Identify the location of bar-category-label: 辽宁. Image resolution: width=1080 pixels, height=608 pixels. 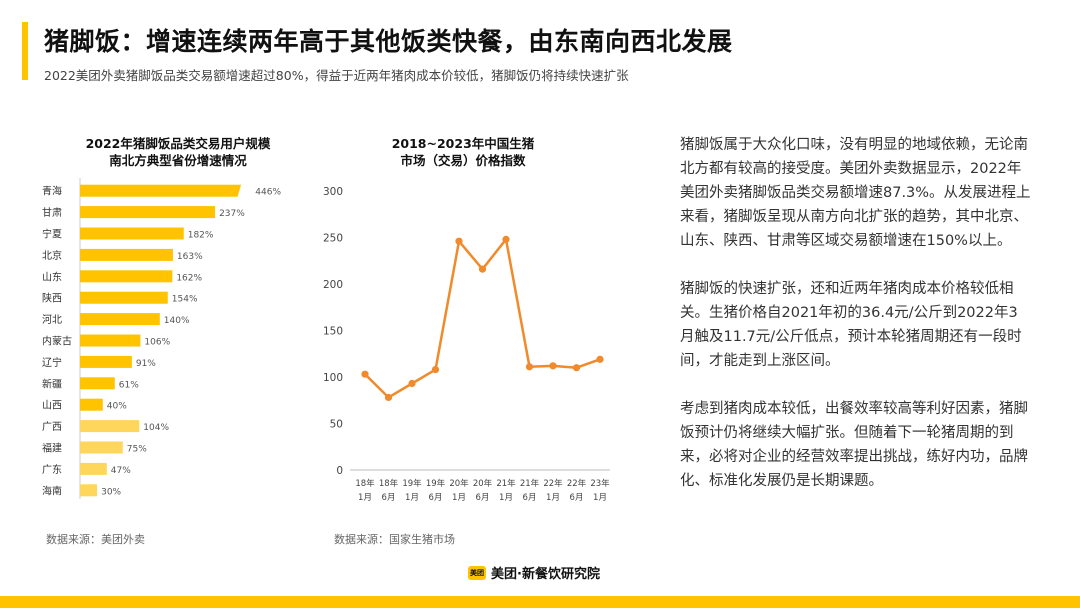
(52, 362).